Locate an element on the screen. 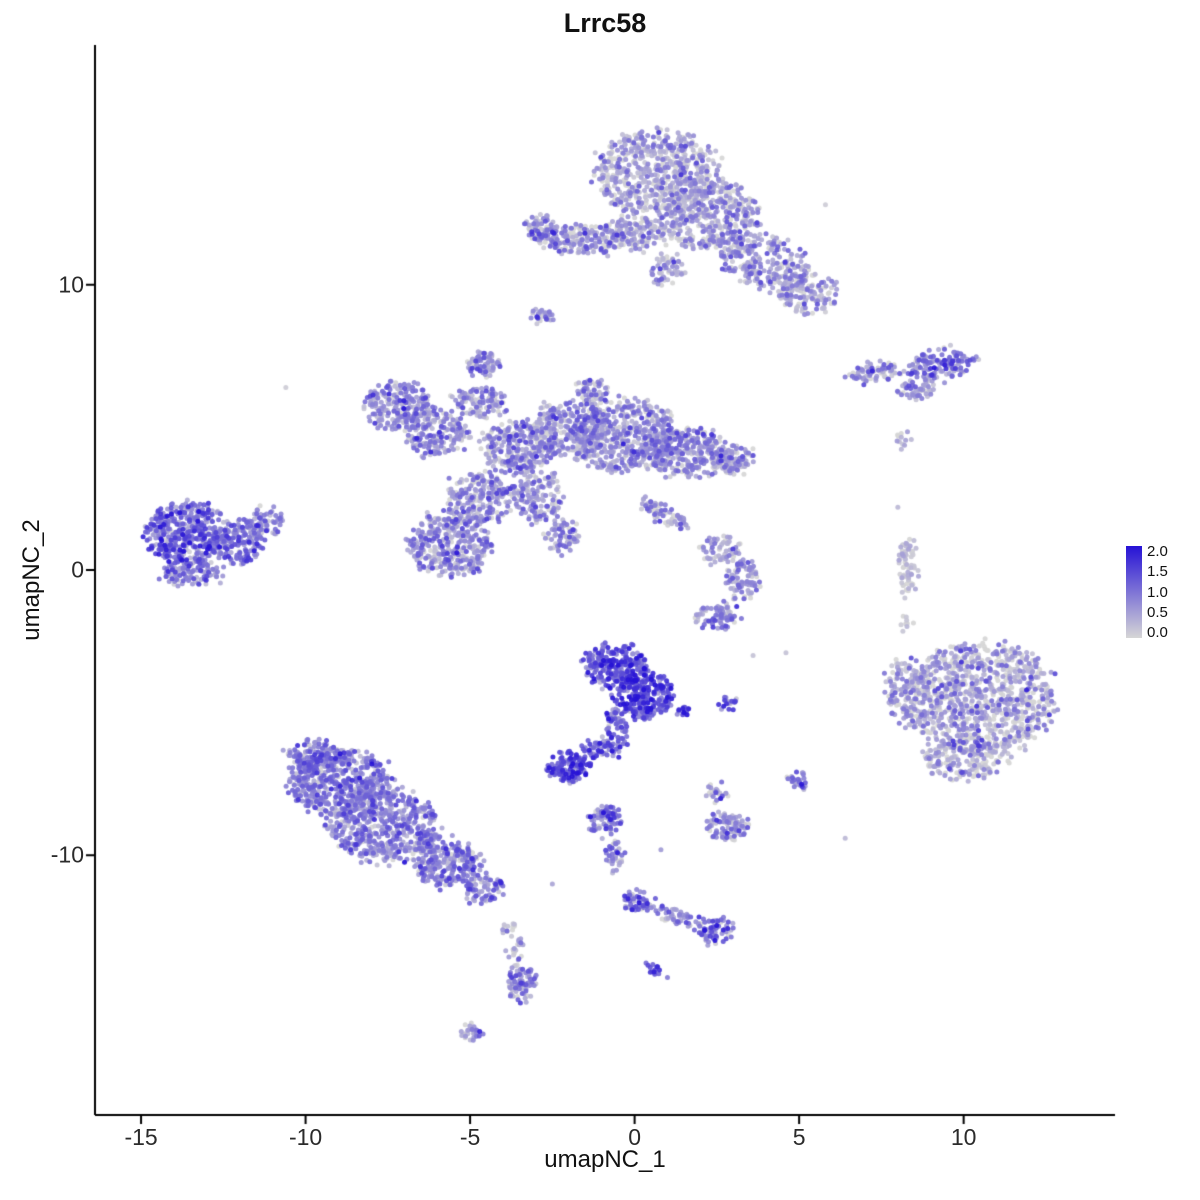 This screenshot has height=1200, width=1200. legend-label: 0.0 is located at coordinates (1157, 632).